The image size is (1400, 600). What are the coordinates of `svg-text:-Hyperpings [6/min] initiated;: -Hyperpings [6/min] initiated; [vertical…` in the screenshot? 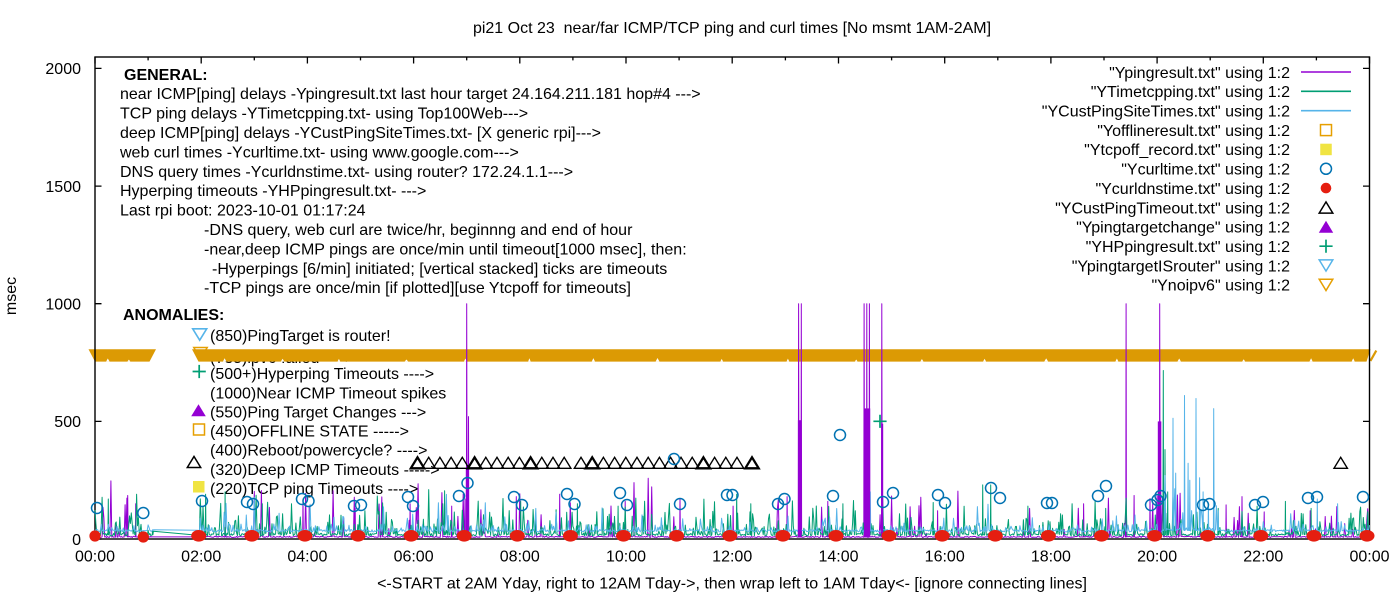 It's located at (439, 269).